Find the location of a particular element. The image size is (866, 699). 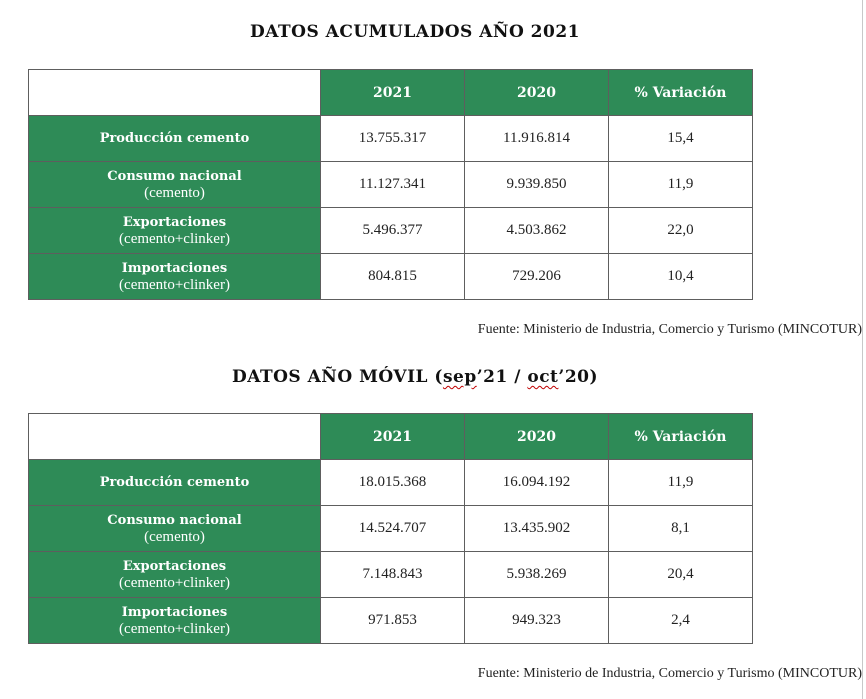

cell-variacion: 22,0 is located at coordinates (680, 230).